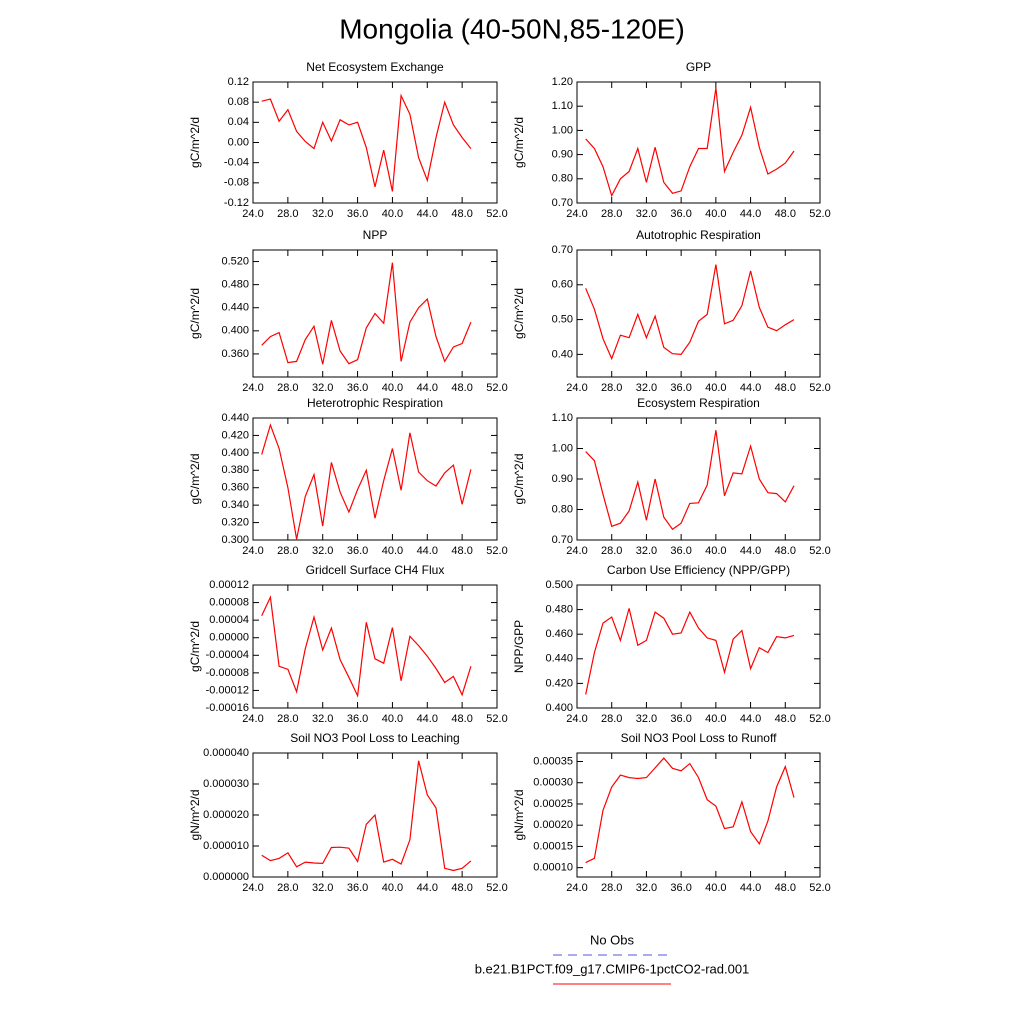 Image resolution: width=1024 pixels, height=1024 pixels. What do you see at coordinates (562, 130) in the screenshot?
I see `y-tick-label: 1.00` at bounding box center [562, 130].